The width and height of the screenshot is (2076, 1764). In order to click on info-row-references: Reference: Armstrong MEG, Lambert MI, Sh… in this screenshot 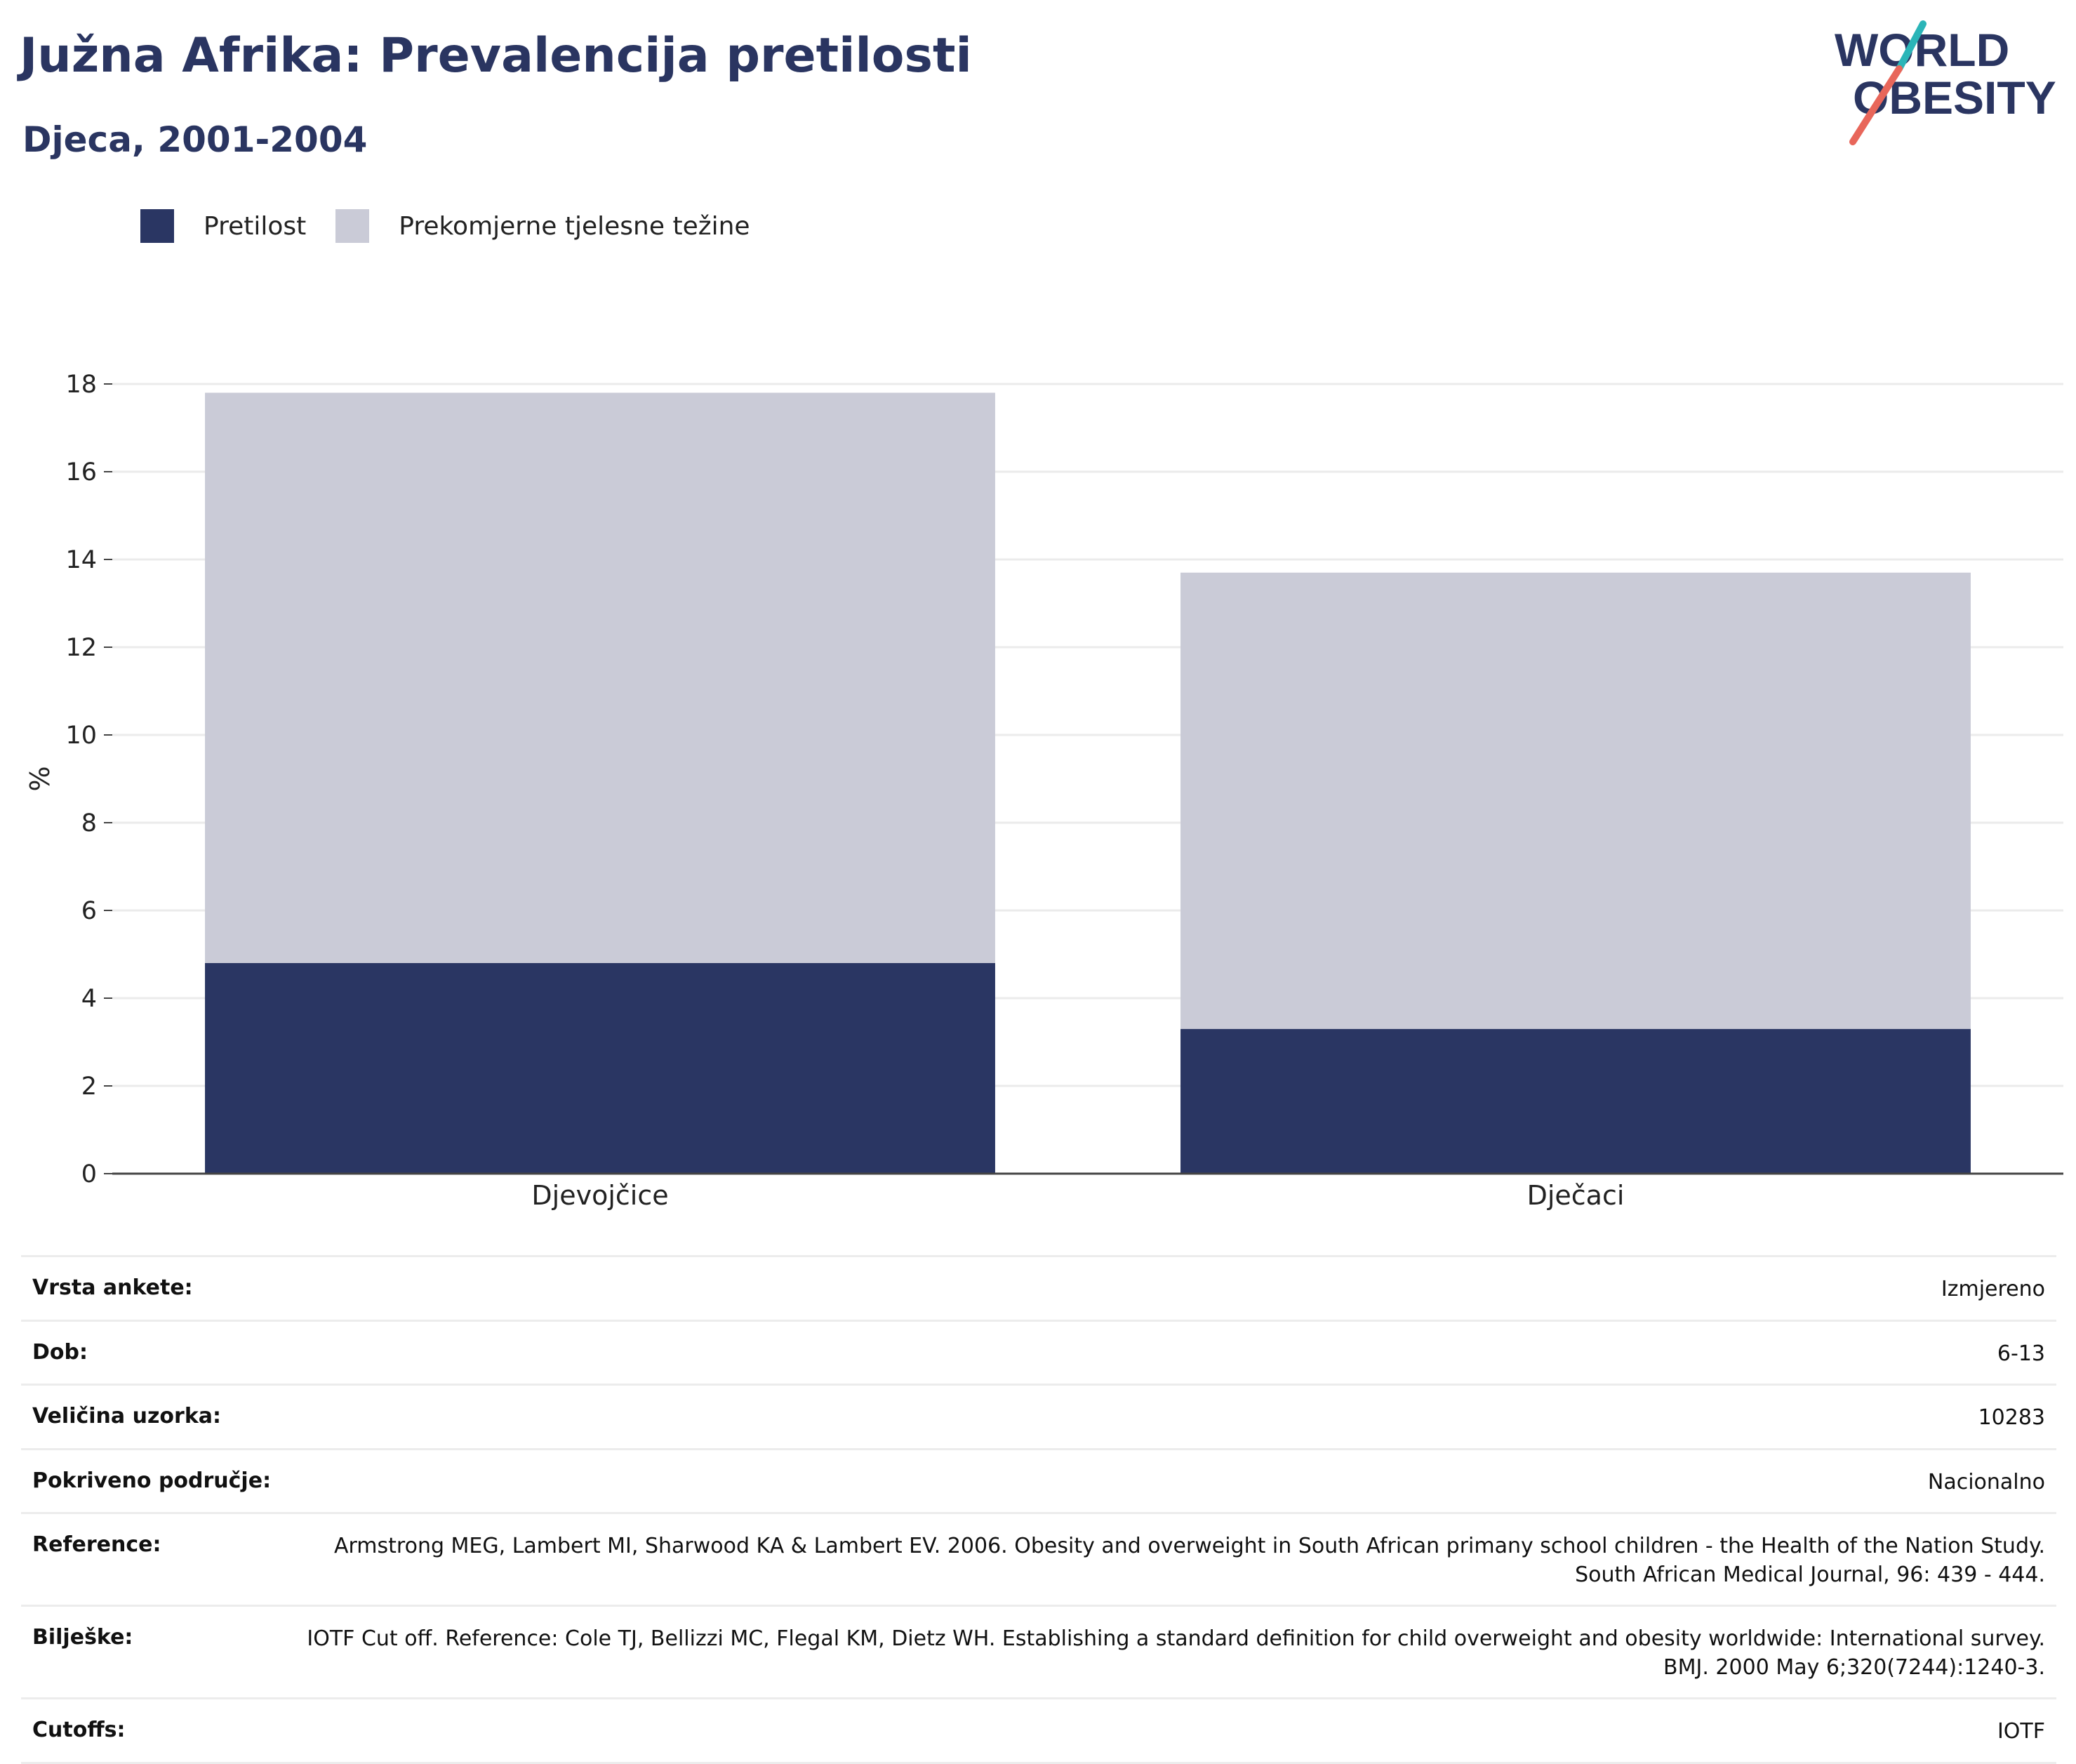, I will do `click(1038, 1558)`.